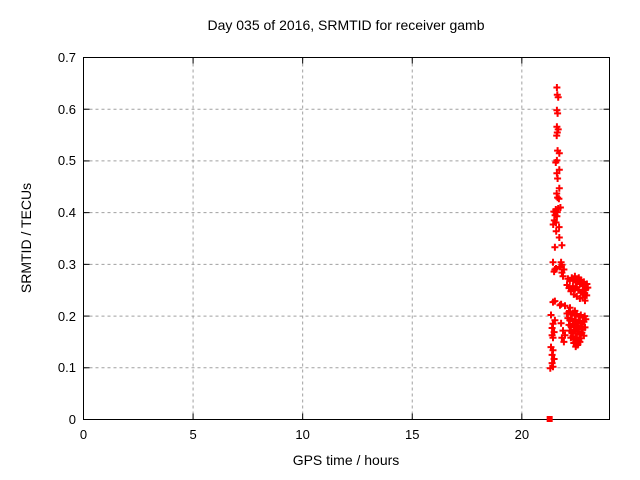  Describe the element at coordinates (346, 460) in the screenshot. I see `x-axis-label: GPS time / hours` at that location.